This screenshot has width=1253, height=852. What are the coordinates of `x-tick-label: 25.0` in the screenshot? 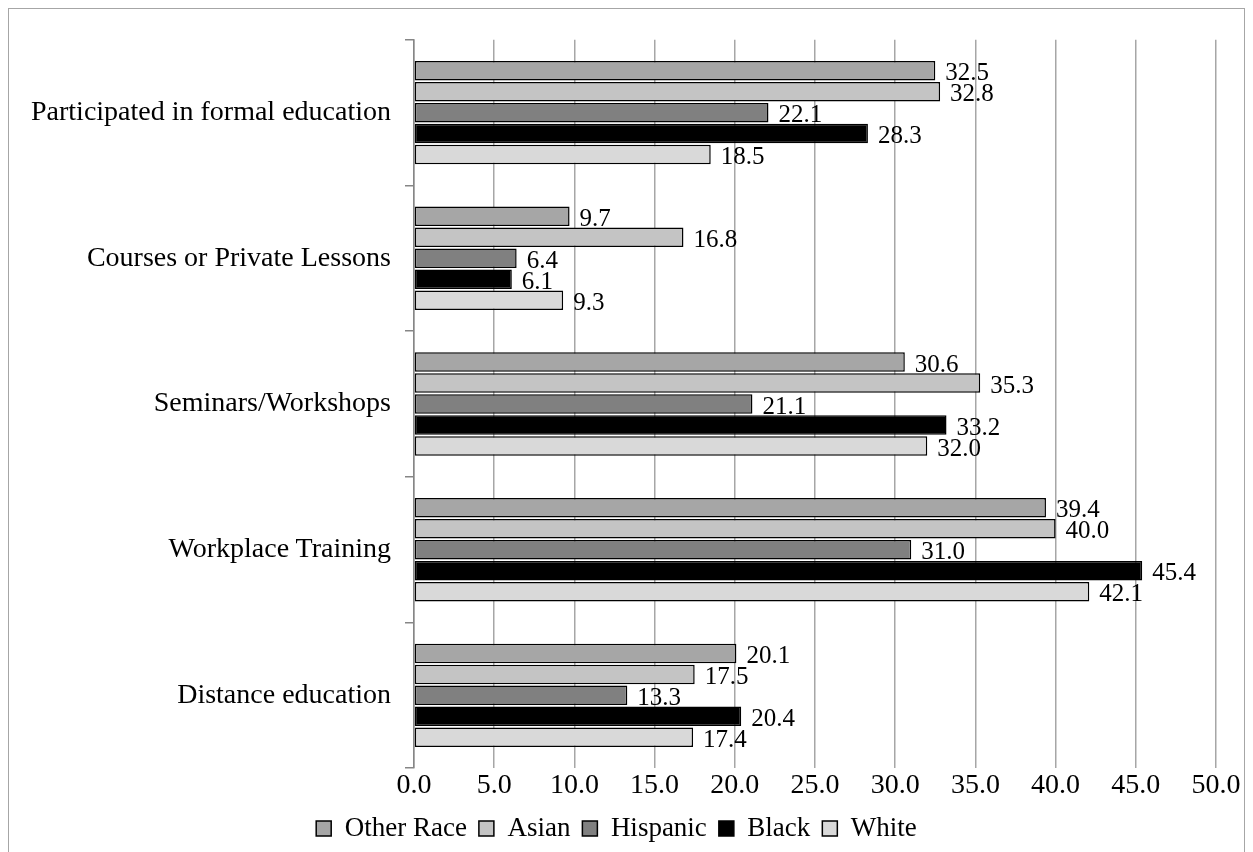 It's located at (815, 783).